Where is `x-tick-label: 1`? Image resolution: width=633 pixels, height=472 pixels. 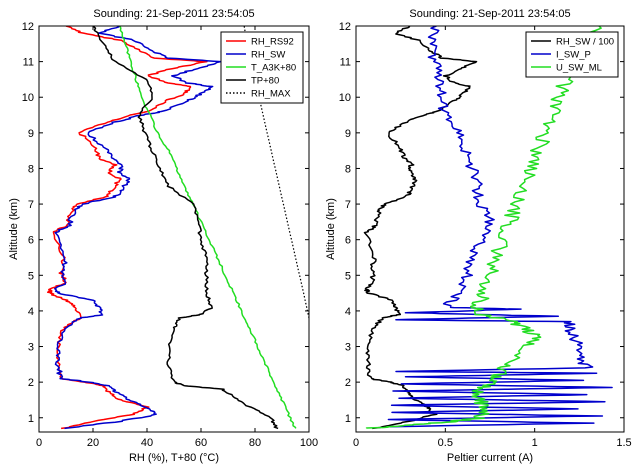
x-tick-label: 1 is located at coordinates (535, 443).